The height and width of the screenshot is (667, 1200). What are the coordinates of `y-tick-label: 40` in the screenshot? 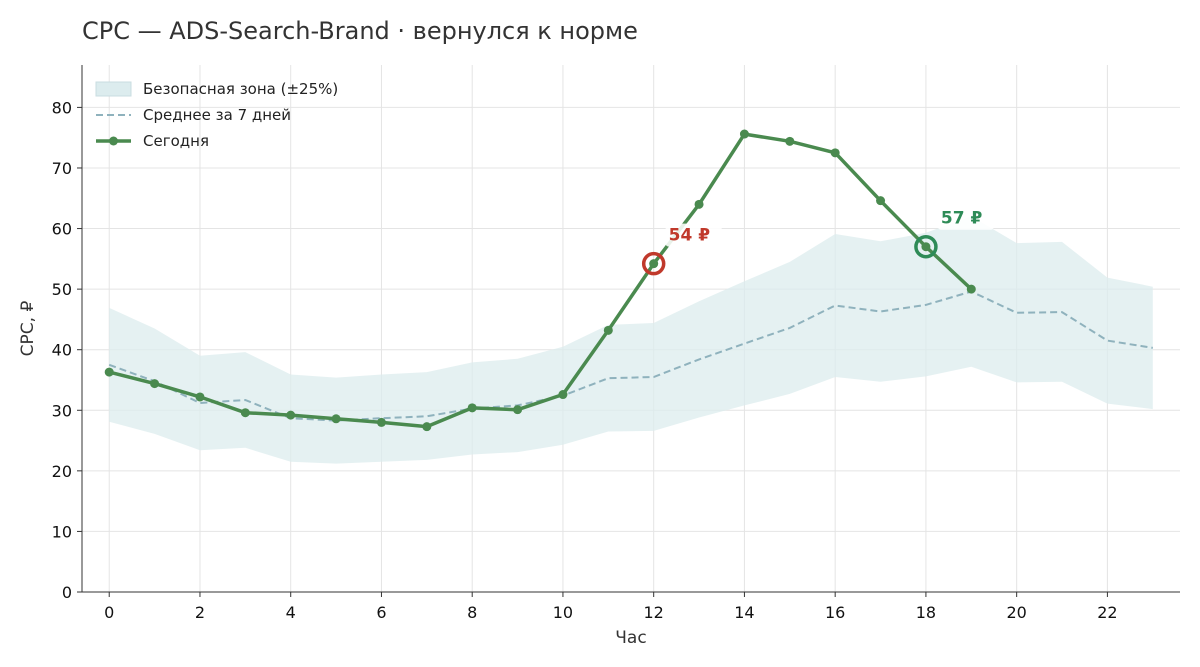 It's located at (62, 350).